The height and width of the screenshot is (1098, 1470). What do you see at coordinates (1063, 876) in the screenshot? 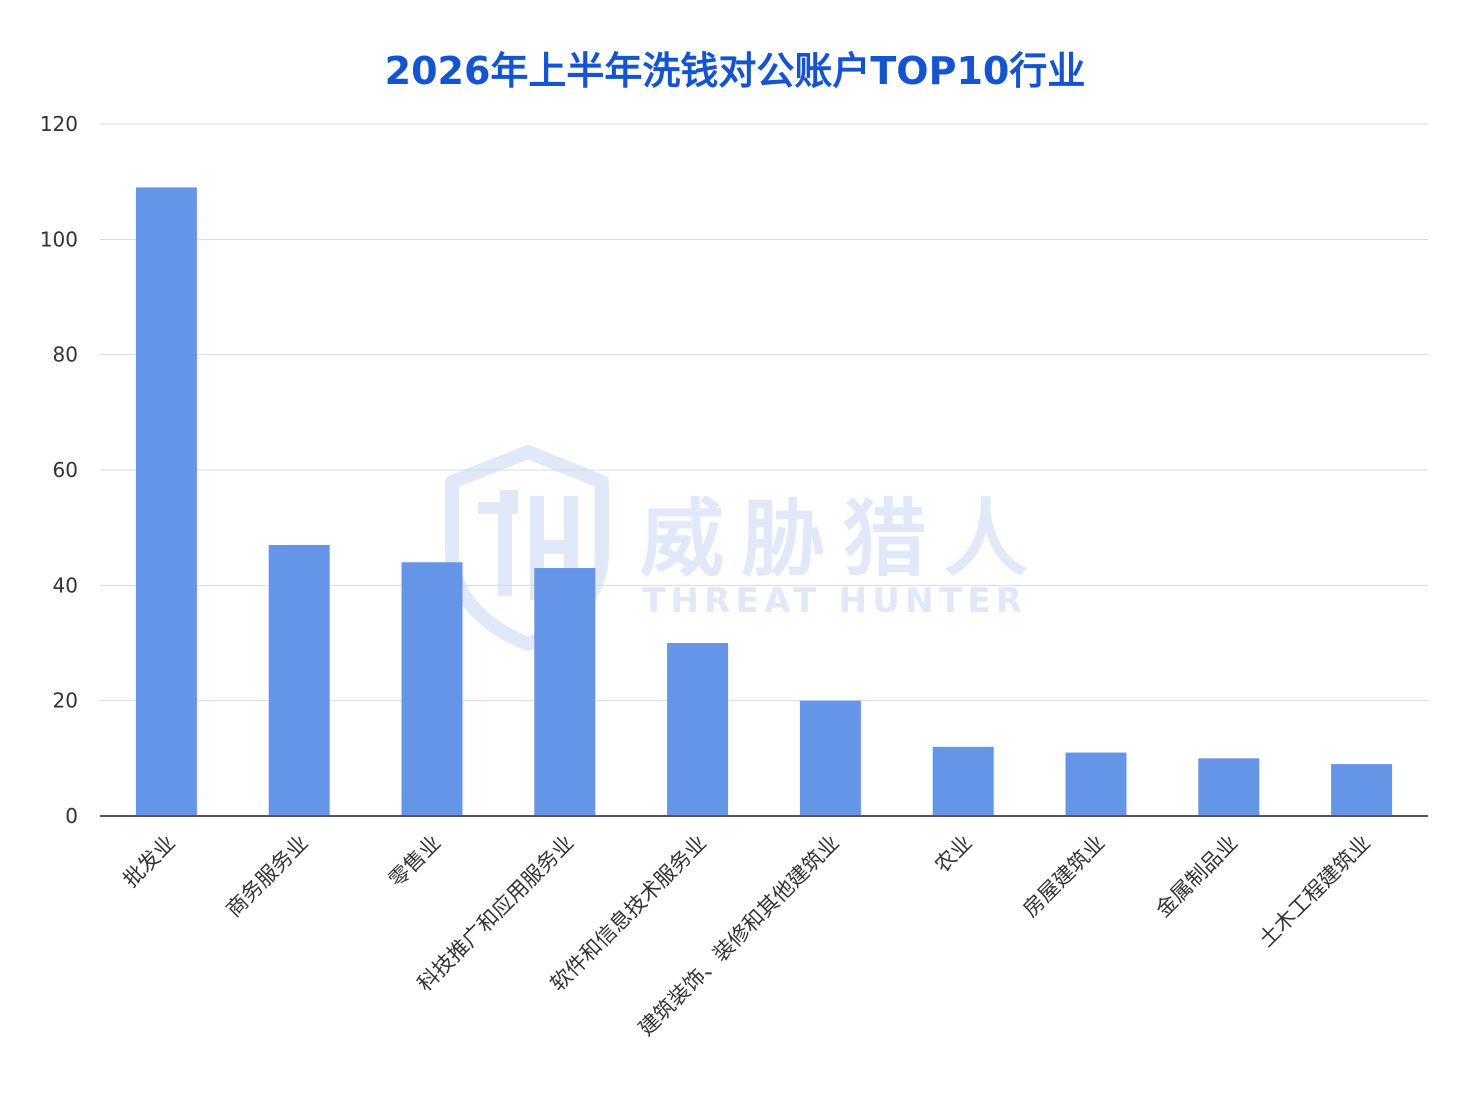
I see `x-tick-label: 房屋建筑业` at bounding box center [1063, 876].